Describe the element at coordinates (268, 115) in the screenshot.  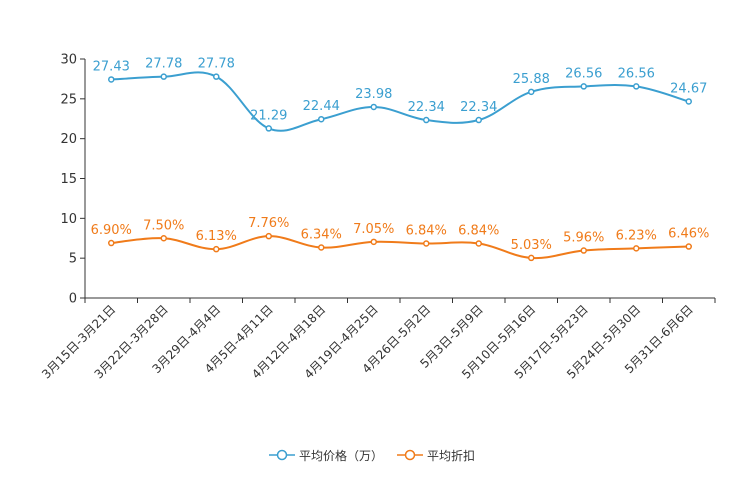
I see `series-0-data-label: 21.29` at that location.